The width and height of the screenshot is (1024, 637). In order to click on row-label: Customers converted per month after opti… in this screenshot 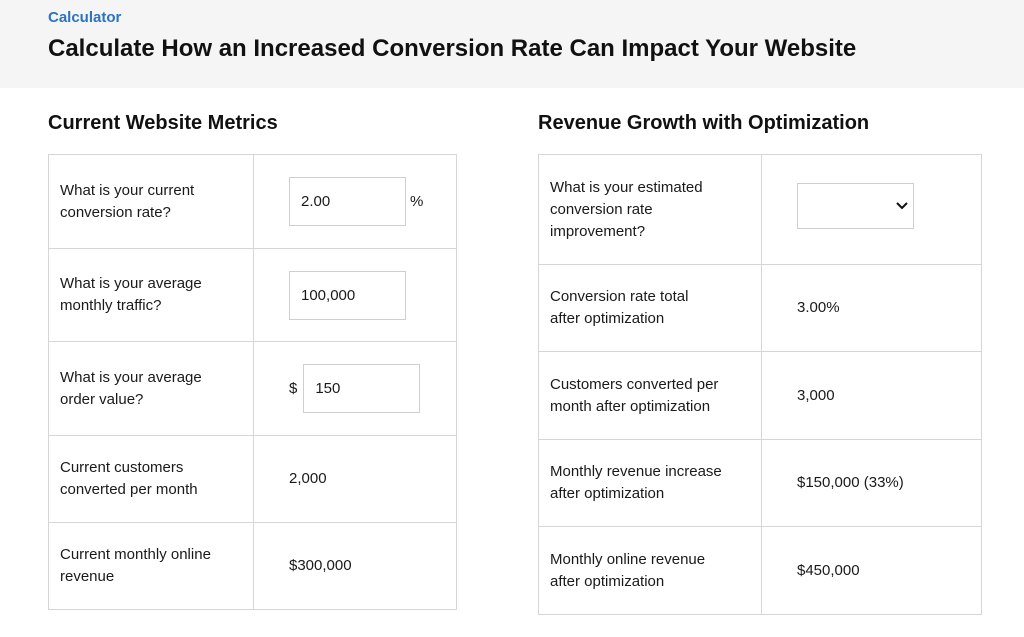, I will do `click(634, 395)`.